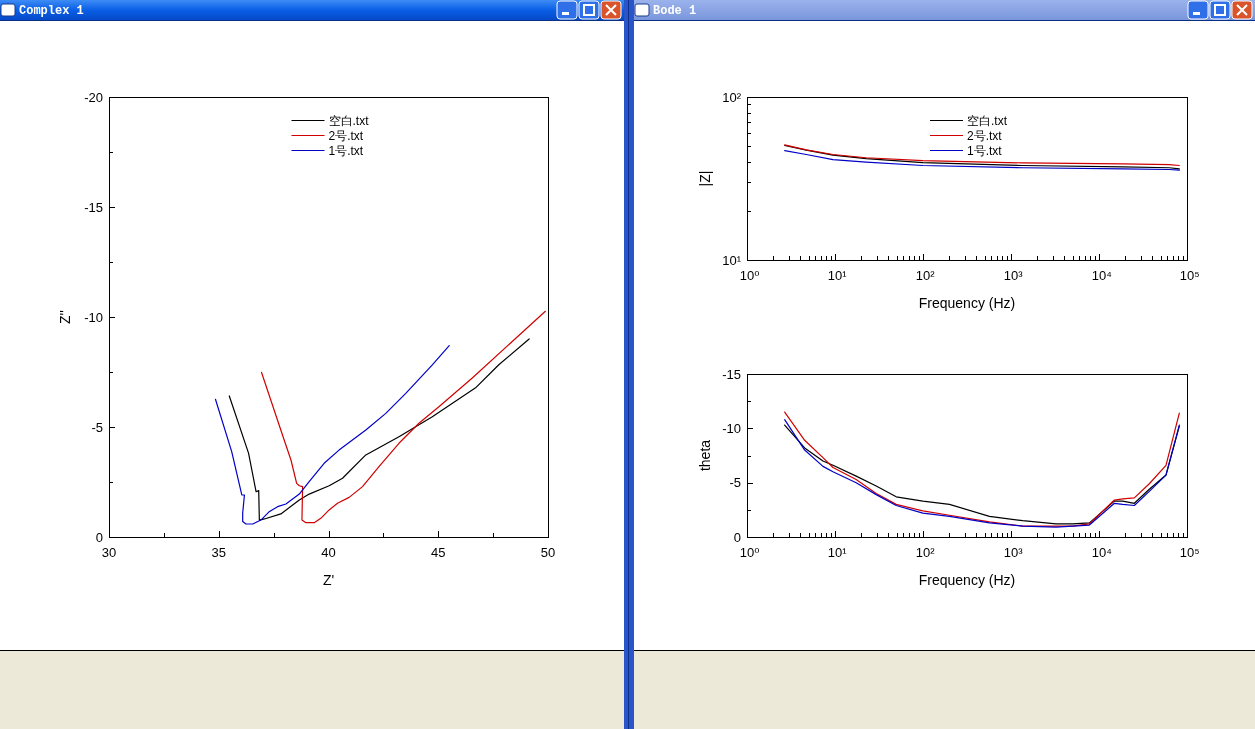 Image resolution: width=1255 pixels, height=729 pixels. What do you see at coordinates (705, 455) in the screenshot?
I see `ylabel: theta` at bounding box center [705, 455].